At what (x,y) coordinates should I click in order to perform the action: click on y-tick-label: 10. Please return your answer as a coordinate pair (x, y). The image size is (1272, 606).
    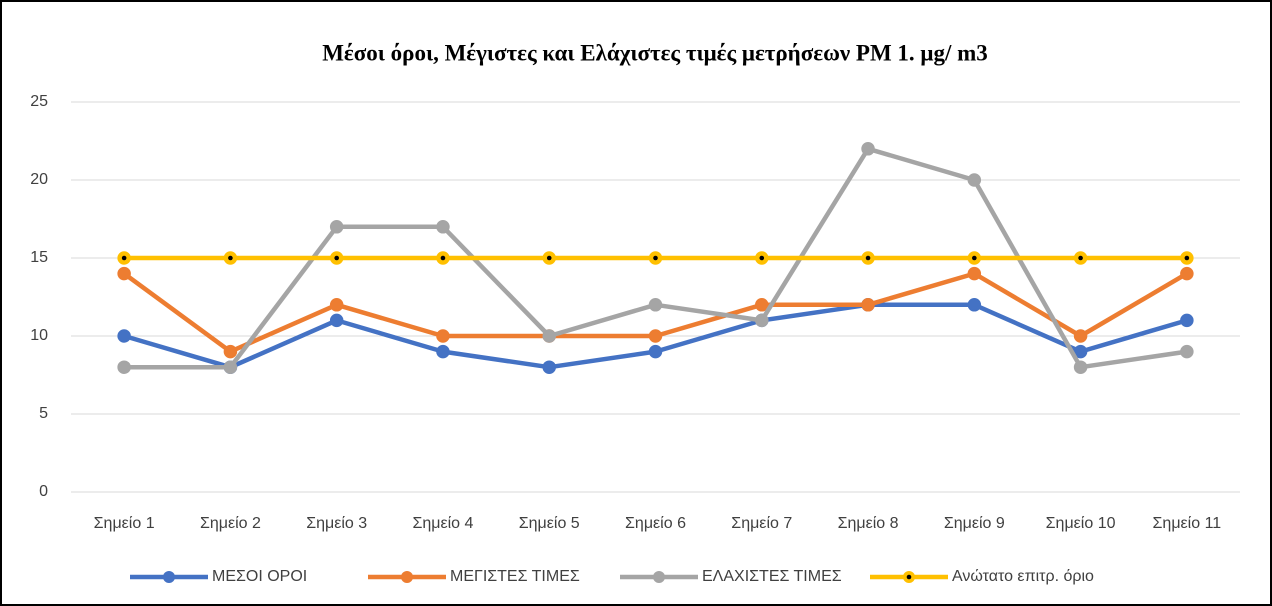
    Looking at the image, I should click on (39, 335).